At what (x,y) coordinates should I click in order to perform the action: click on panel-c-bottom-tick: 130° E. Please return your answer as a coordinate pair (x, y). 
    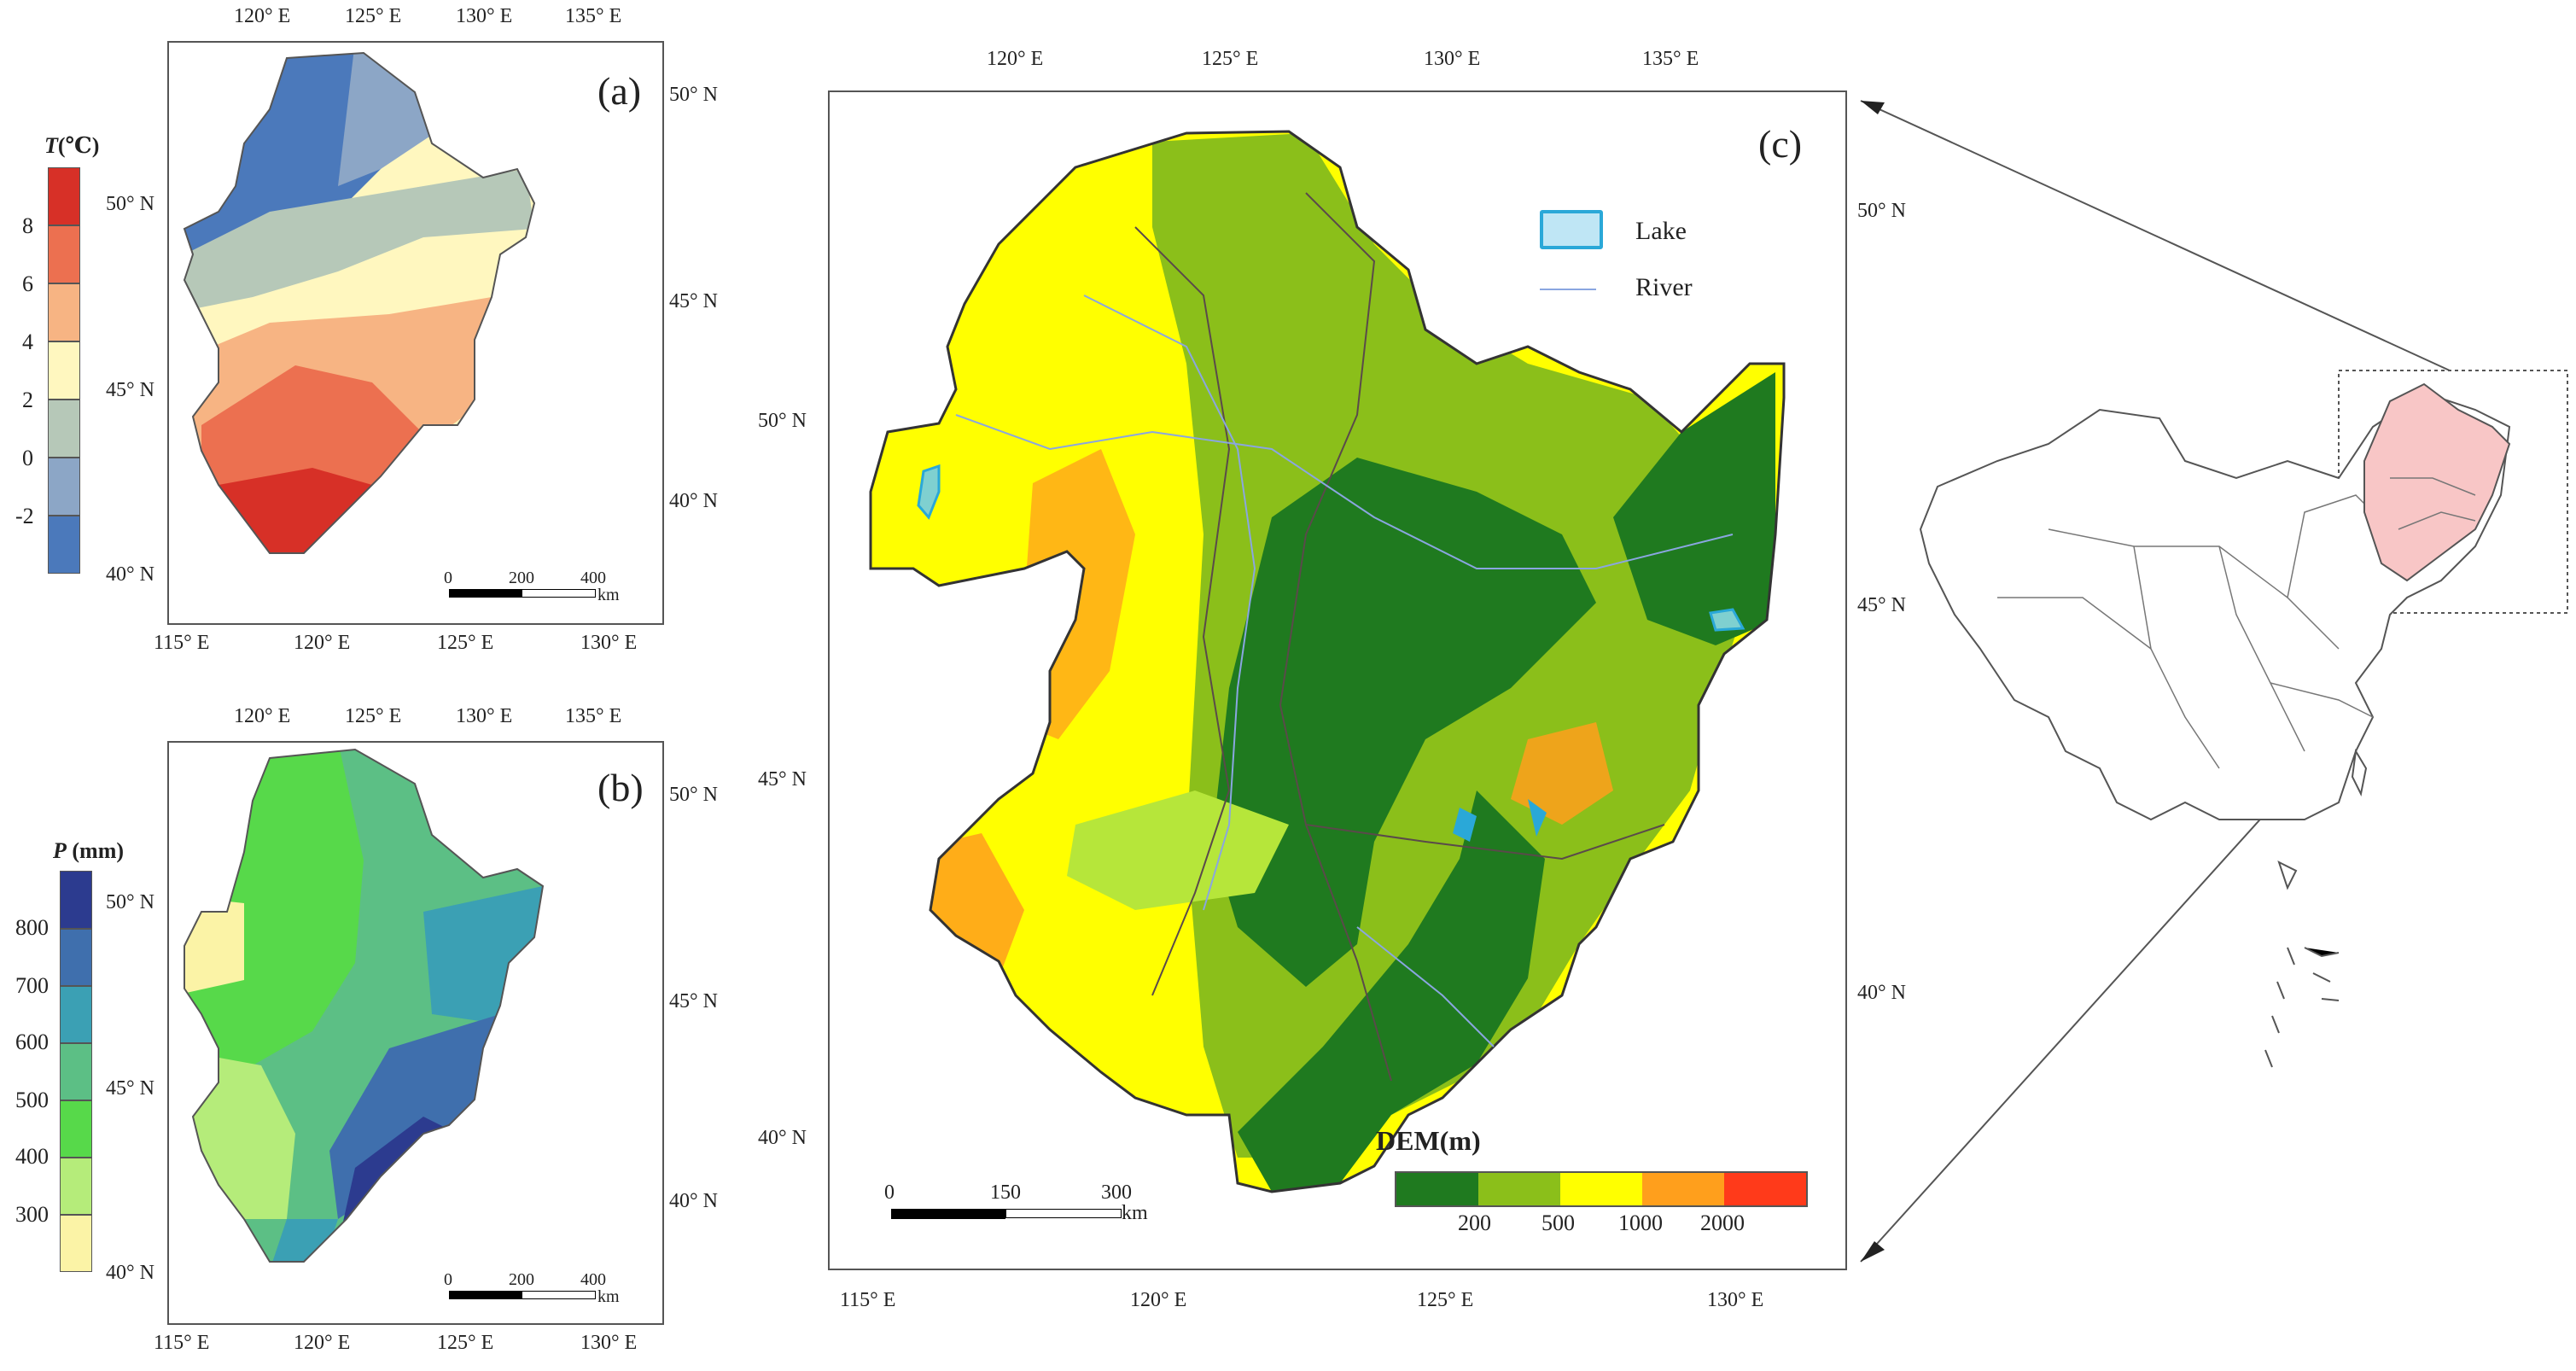
    Looking at the image, I should click on (1735, 1300).